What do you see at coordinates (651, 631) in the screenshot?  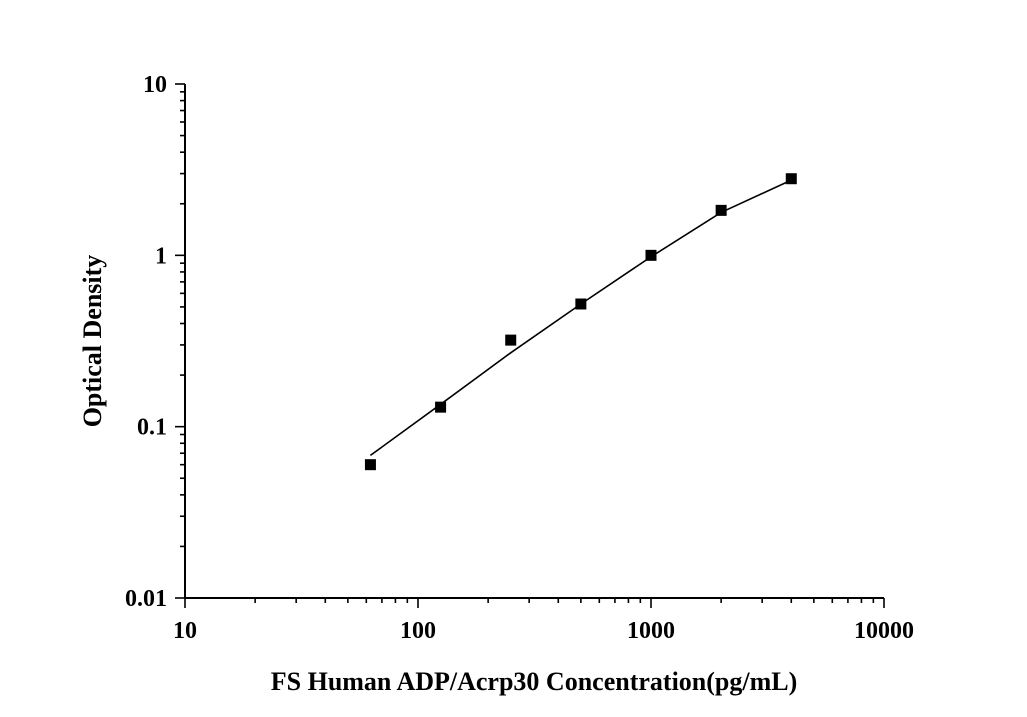 I see `x-tick-label: 1000` at bounding box center [651, 631].